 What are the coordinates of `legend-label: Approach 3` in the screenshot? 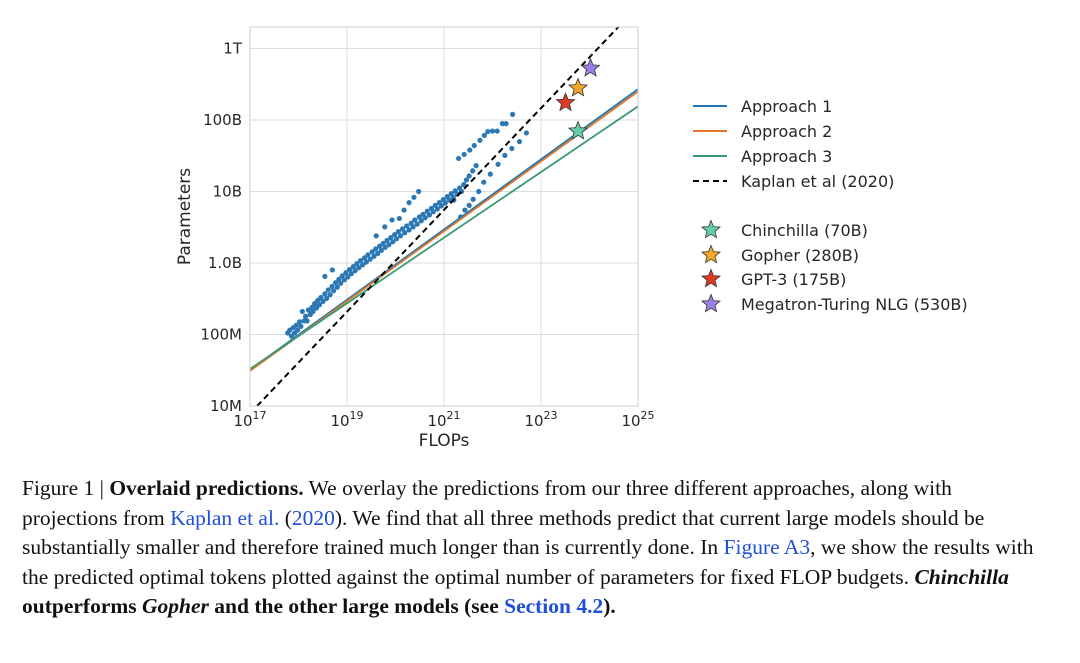 It's located at (786, 156).